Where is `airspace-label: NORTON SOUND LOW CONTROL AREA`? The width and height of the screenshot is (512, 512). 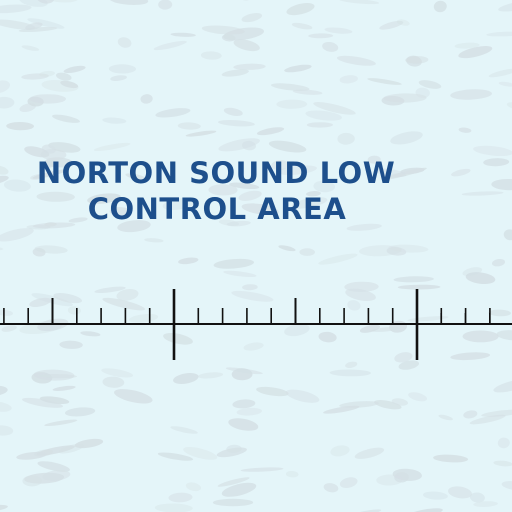 airspace-label: NORTON SOUND LOW CONTROL AREA is located at coordinates (217, 191).